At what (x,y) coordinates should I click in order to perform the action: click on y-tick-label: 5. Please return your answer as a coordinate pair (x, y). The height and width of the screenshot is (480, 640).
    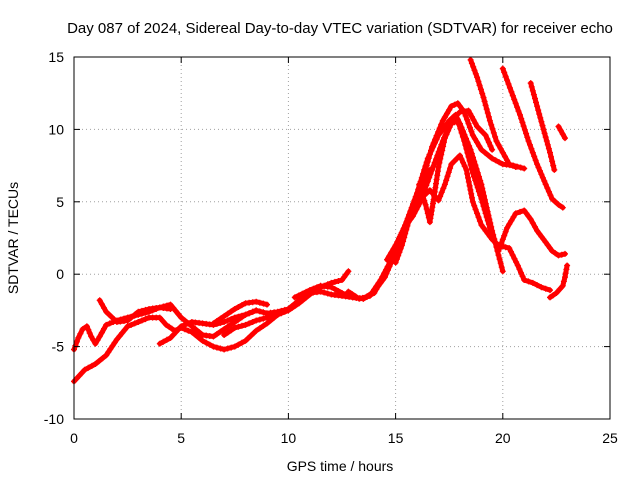
    Looking at the image, I should click on (60, 202).